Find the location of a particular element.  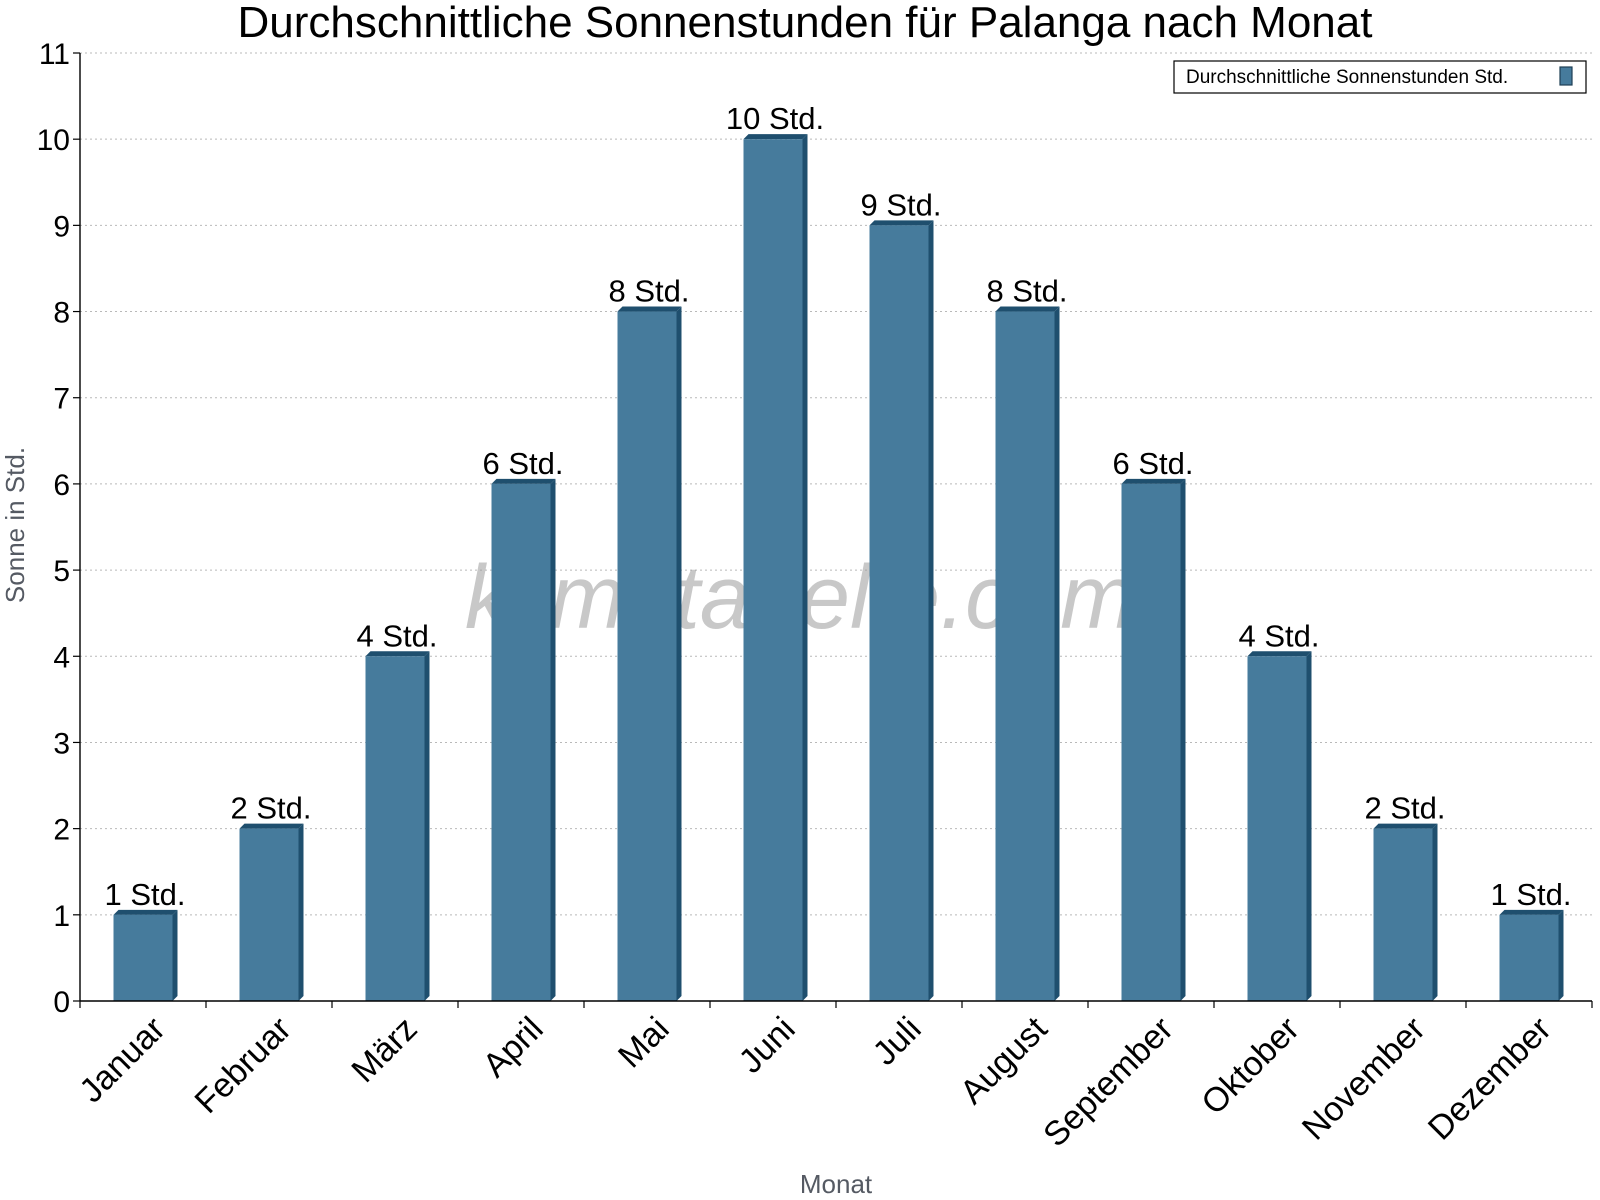

bar-november is located at coordinates (1405, 912).